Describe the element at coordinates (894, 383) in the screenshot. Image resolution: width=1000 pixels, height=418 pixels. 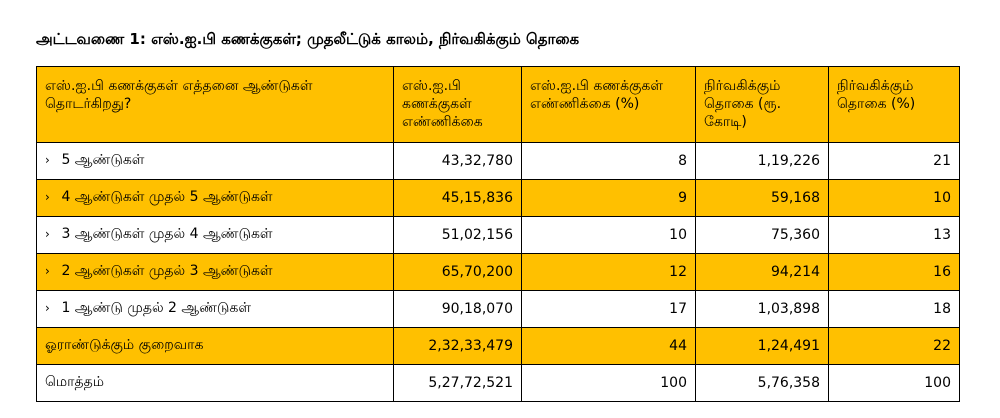
I see `aum-pct-cell: 100` at that location.